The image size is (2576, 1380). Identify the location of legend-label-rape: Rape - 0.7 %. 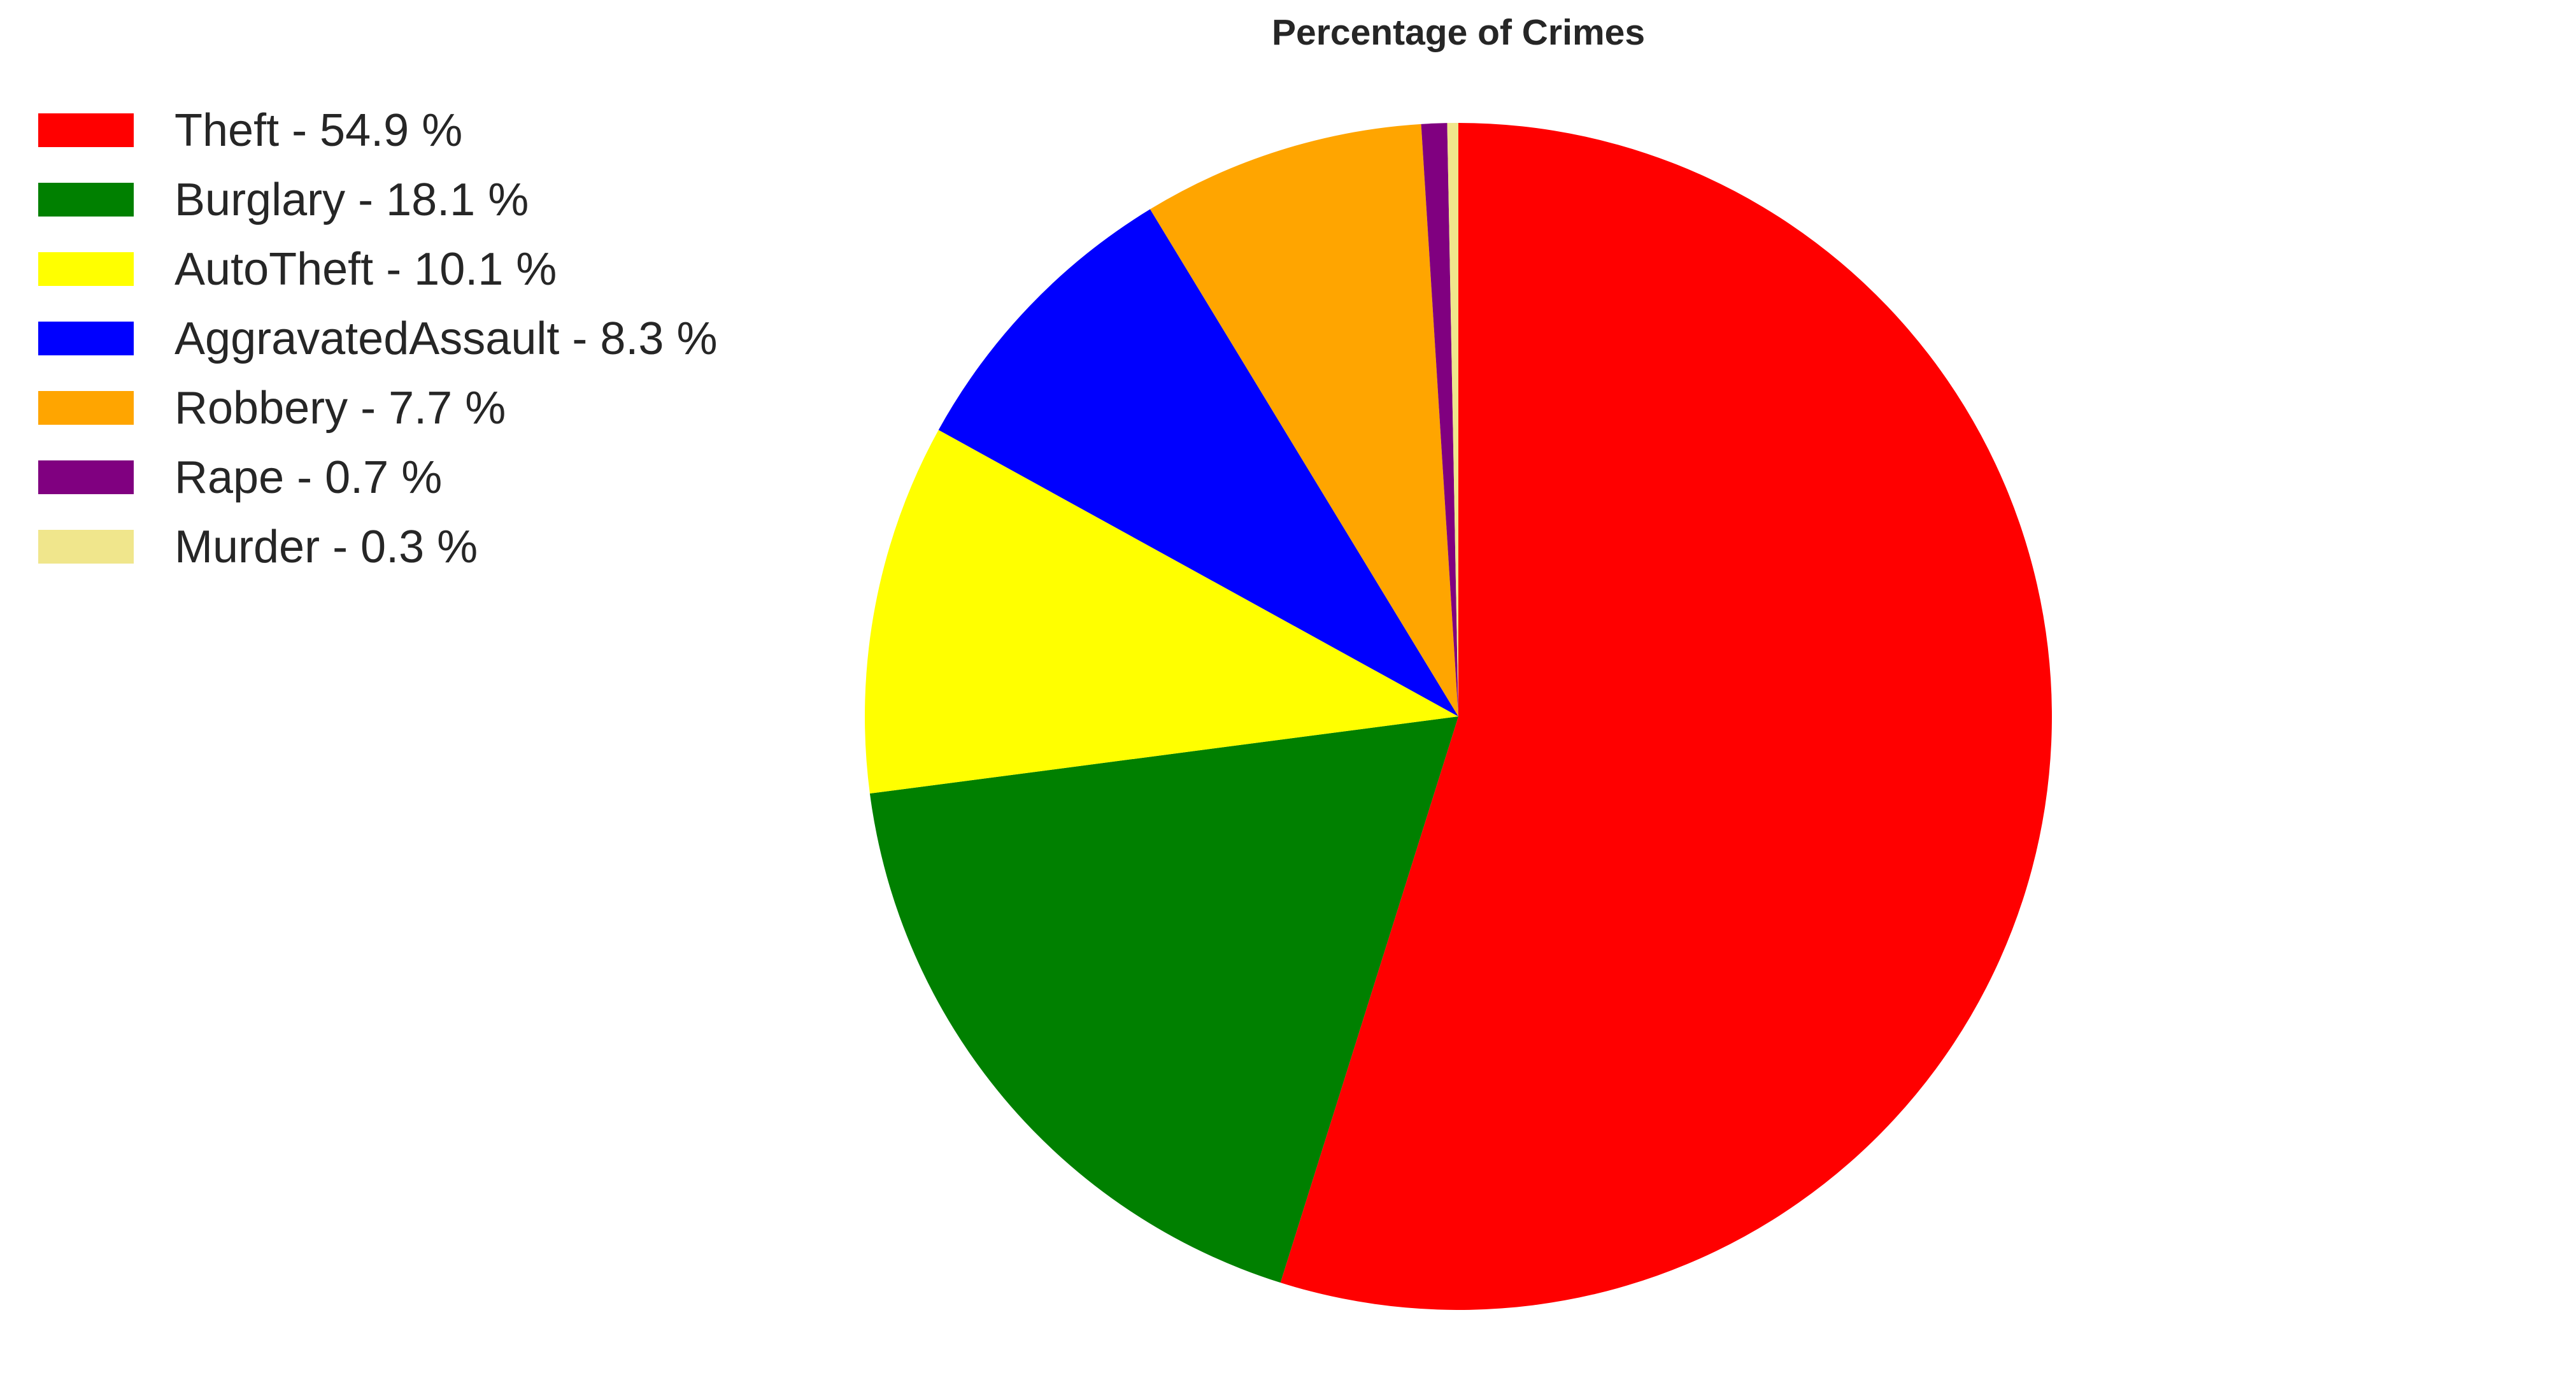
(309, 478).